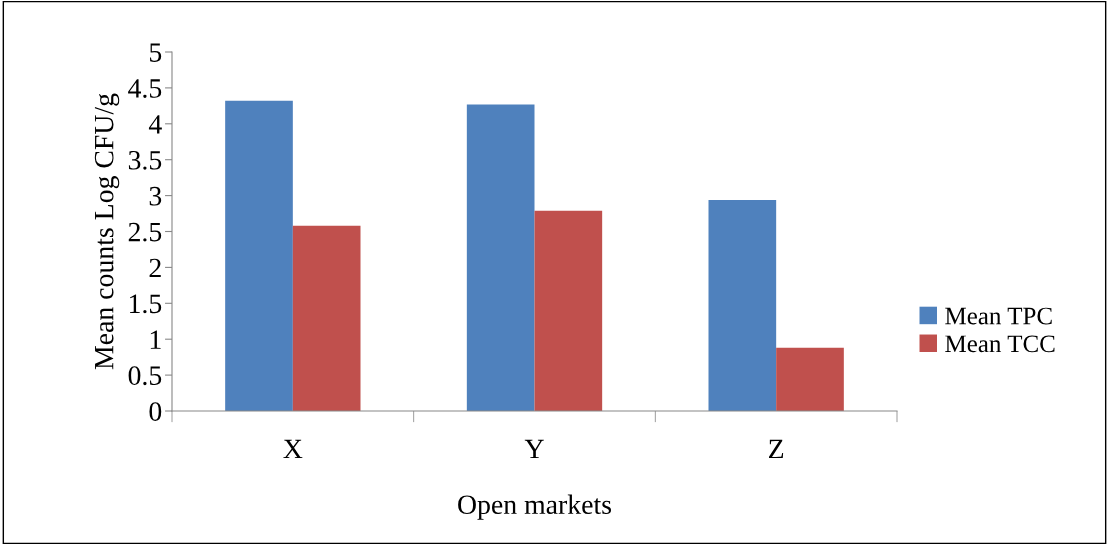  Describe the element at coordinates (145, 88) in the screenshot. I see `y-tick-label: 4.5` at that location.